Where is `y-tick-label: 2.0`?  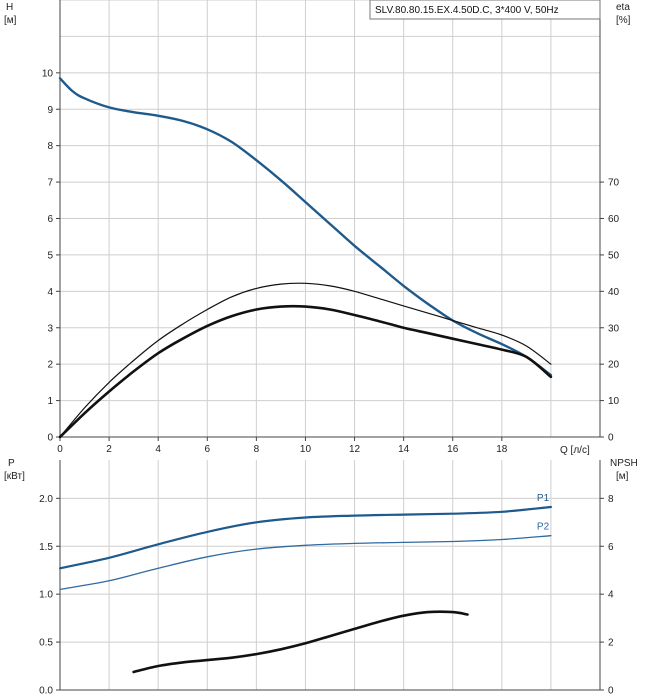
y-tick-label: 2.0 is located at coordinates (46, 499).